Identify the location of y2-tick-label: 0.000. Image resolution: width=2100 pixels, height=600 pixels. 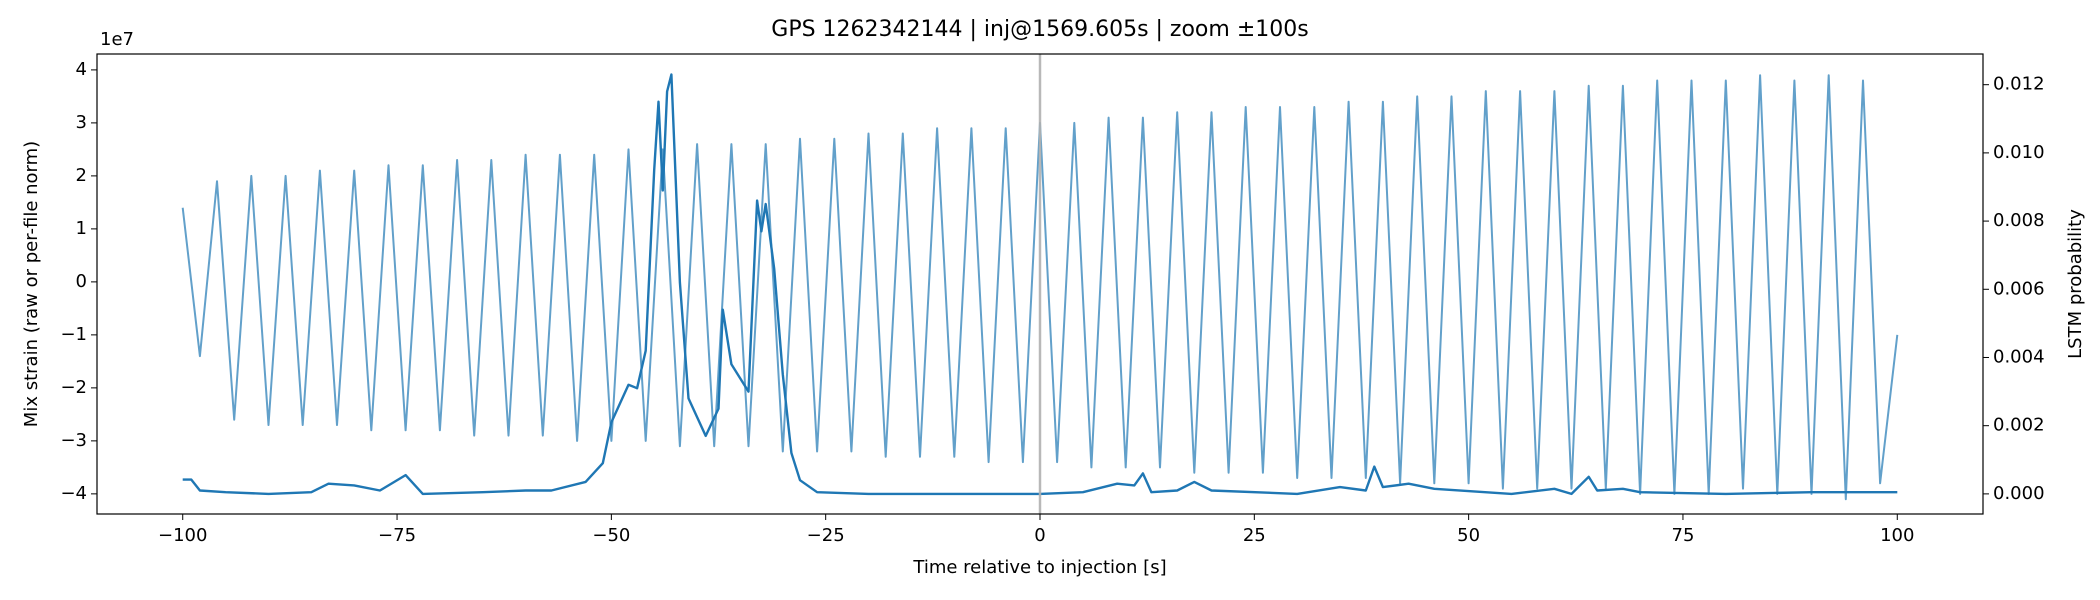
(2019, 493).